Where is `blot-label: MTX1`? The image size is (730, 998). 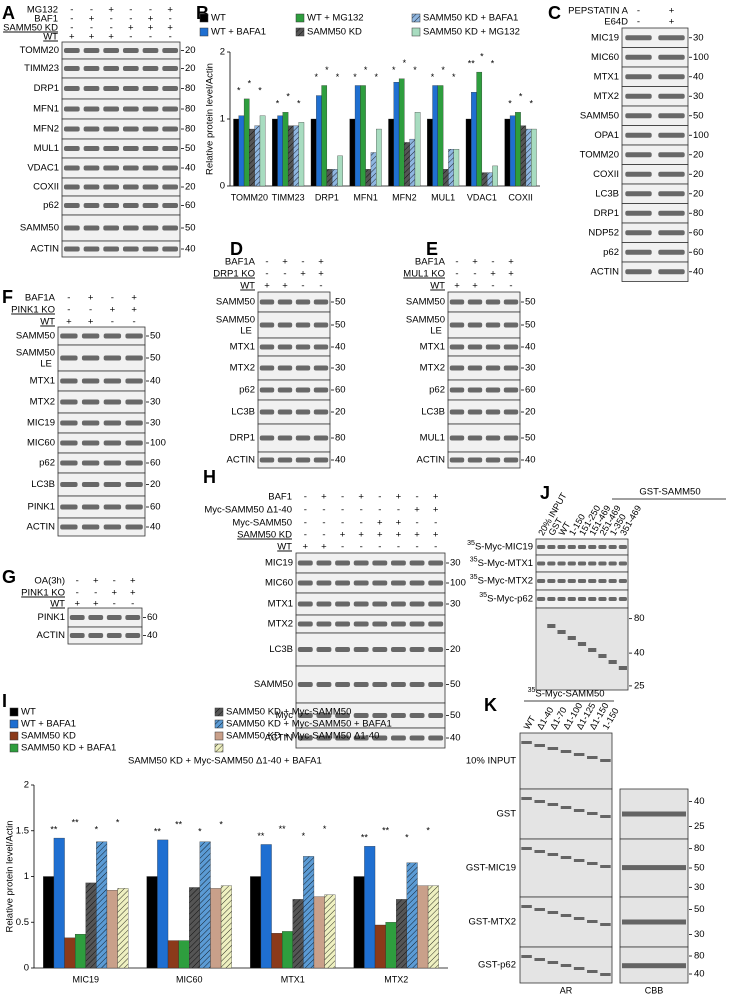
blot-label: MTX1 is located at coordinates (432, 347).